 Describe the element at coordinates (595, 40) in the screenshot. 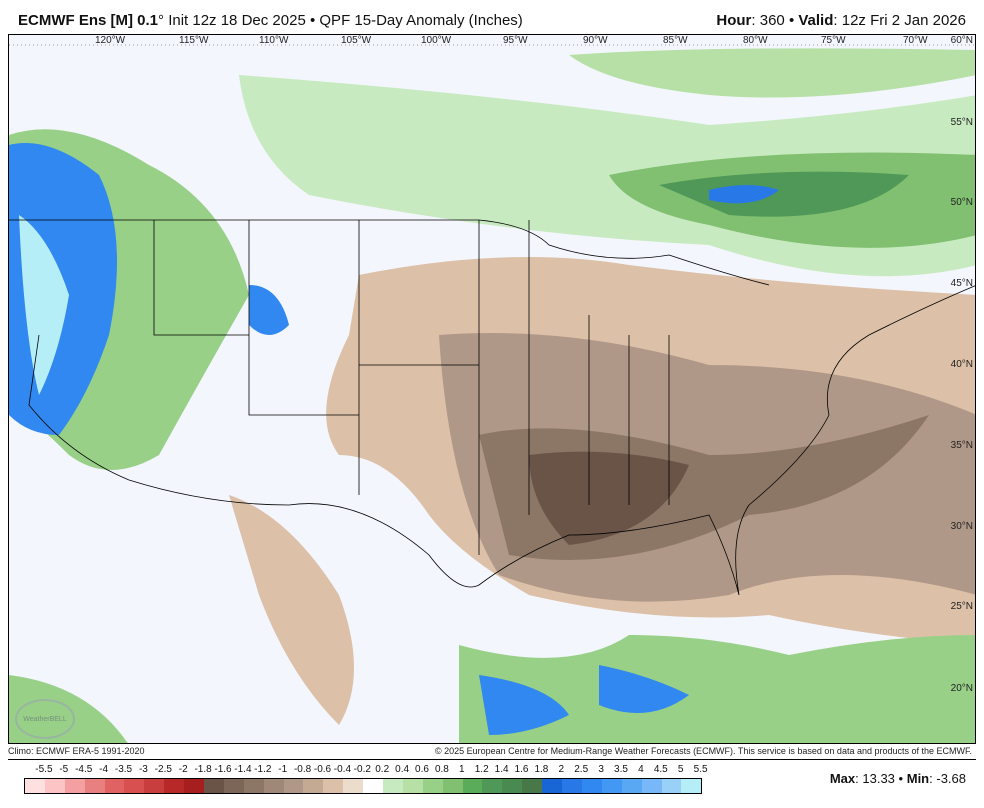

I see `longitude-label: 90°W` at that location.